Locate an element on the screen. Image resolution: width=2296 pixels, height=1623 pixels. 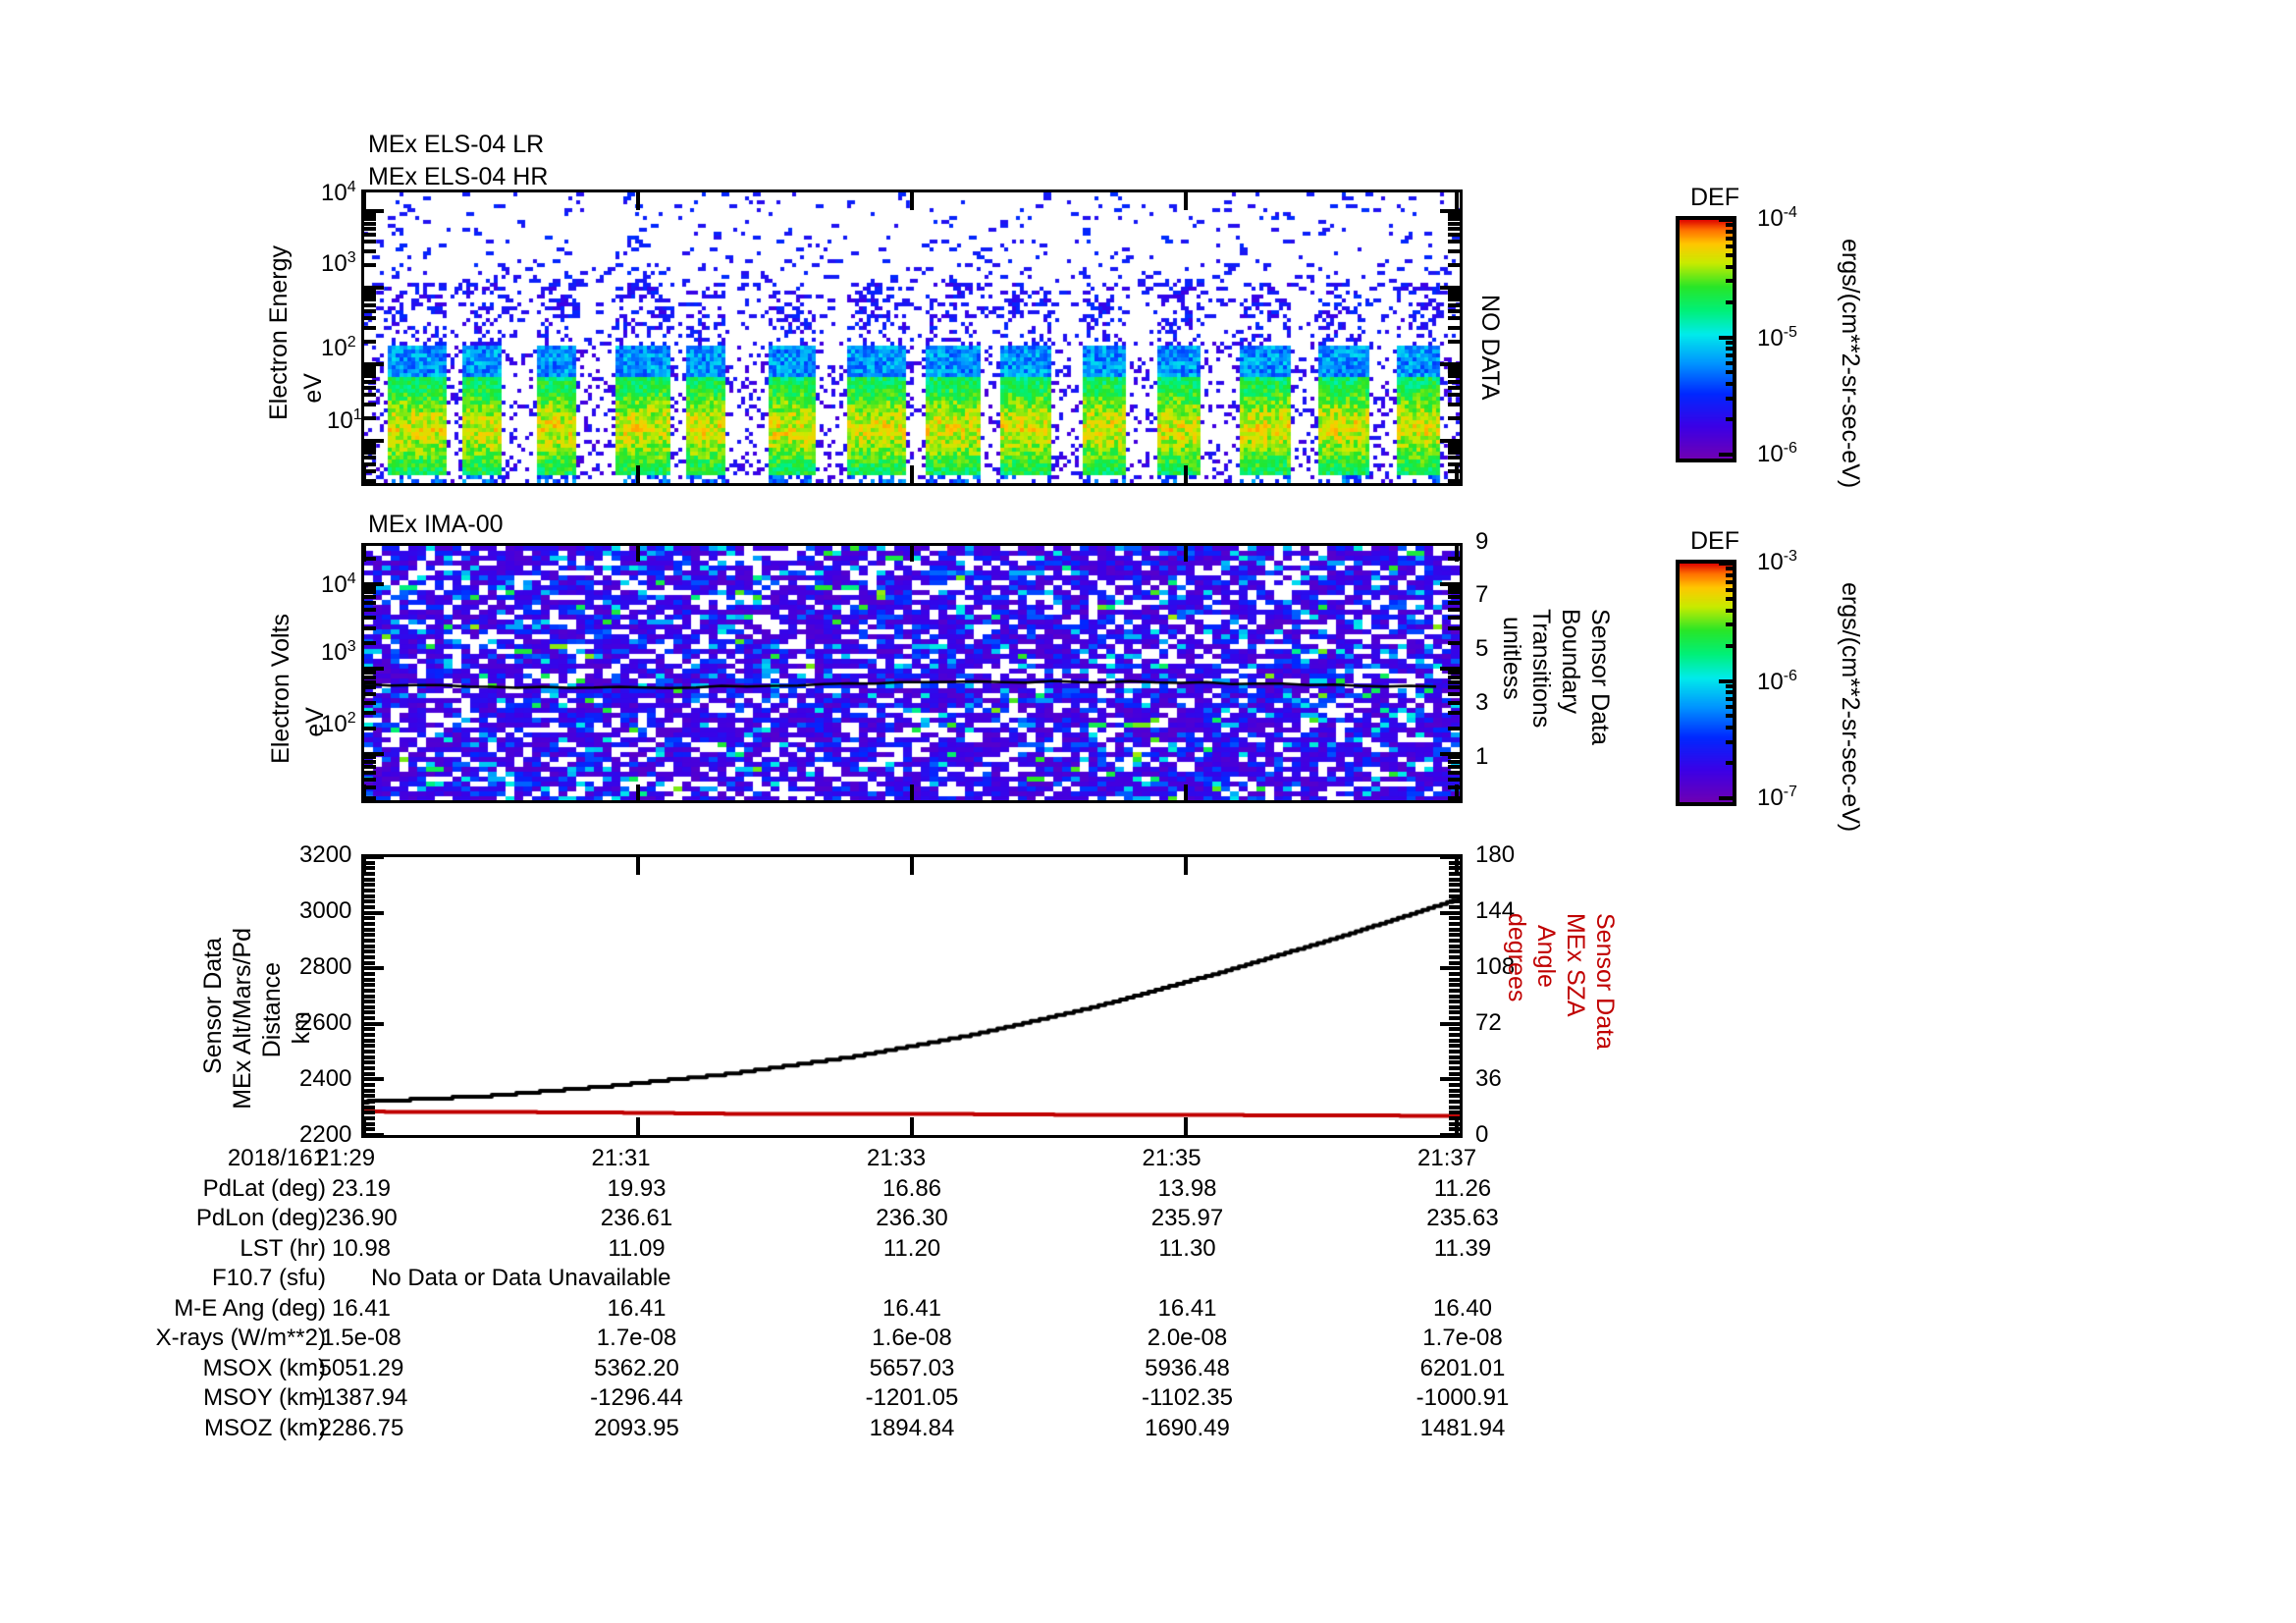
colorbar1-tick-top: 10⁻⁴ is located at coordinates (1777, 218).